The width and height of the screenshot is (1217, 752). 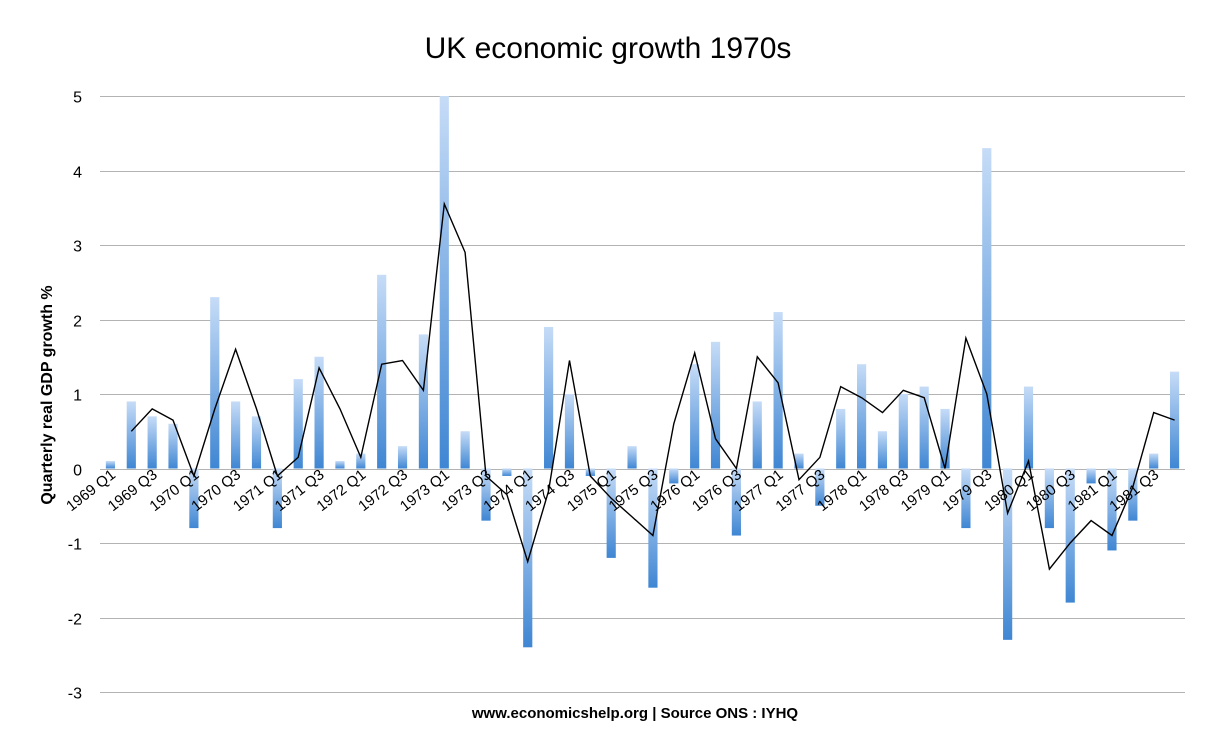 I want to click on y-tick-label: 4, so click(x=77, y=173).